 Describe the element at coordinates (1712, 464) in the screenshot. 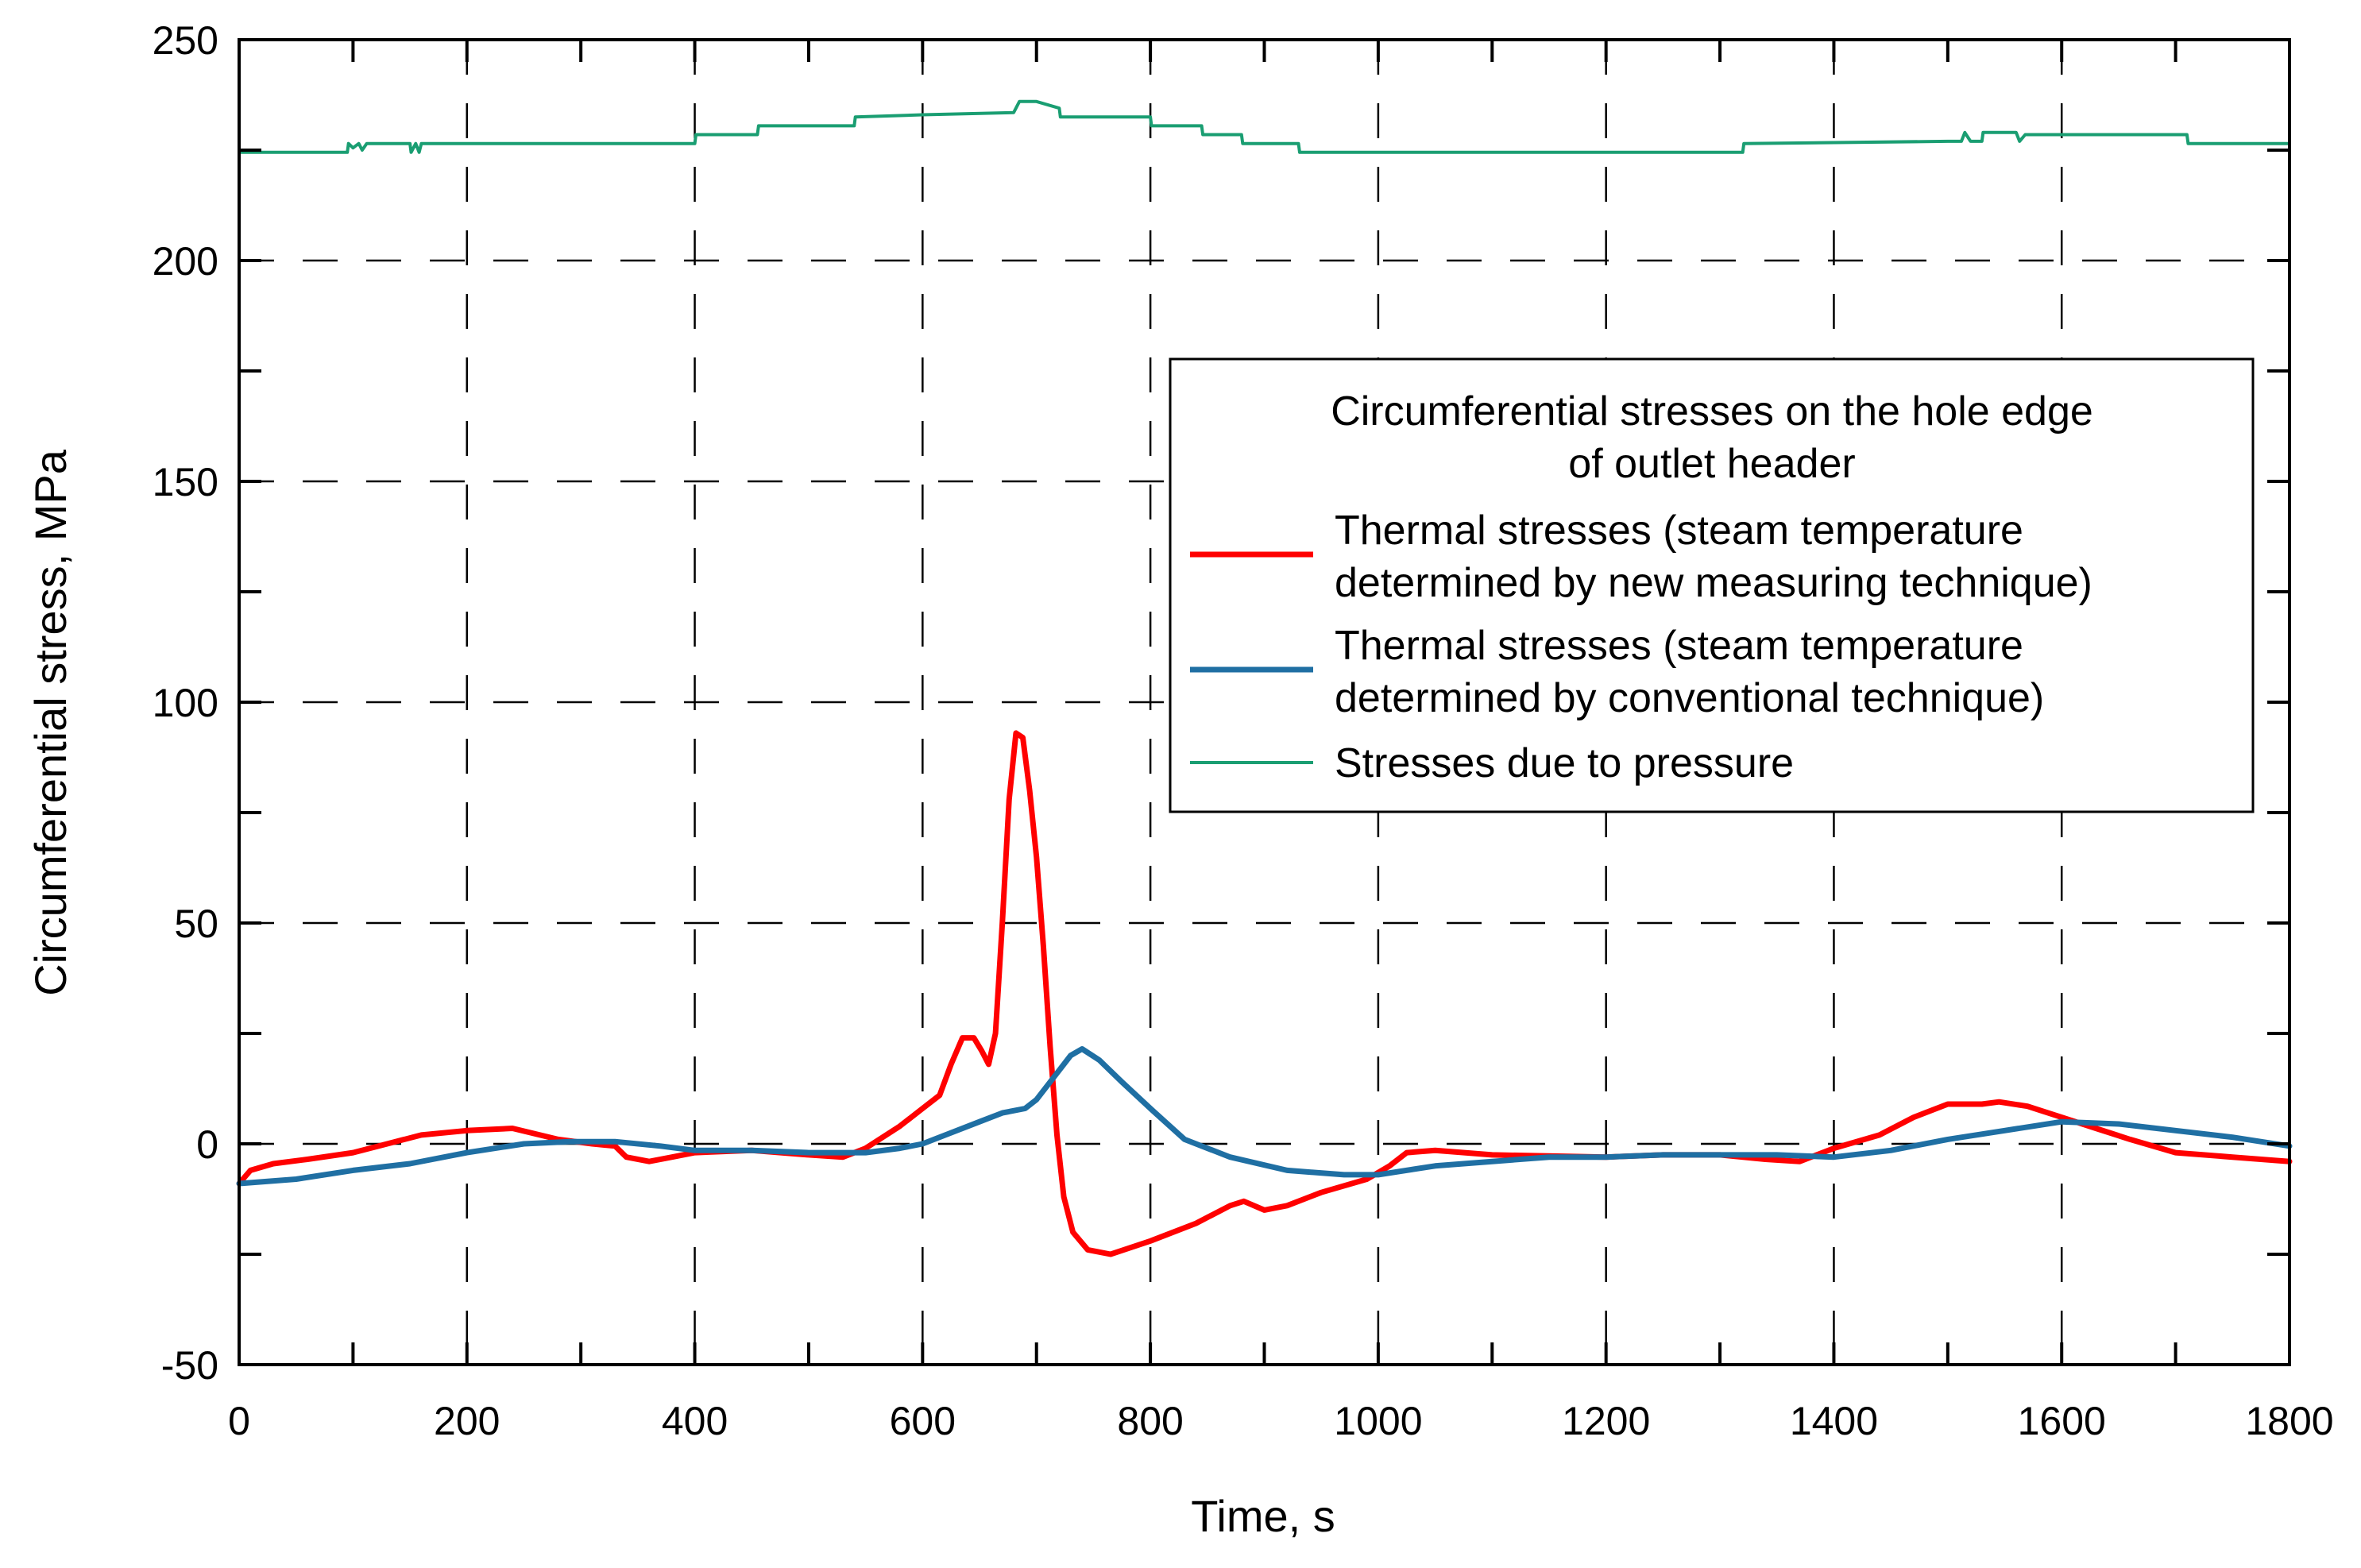

I see `legend-title-line-2: of outlet header` at that location.